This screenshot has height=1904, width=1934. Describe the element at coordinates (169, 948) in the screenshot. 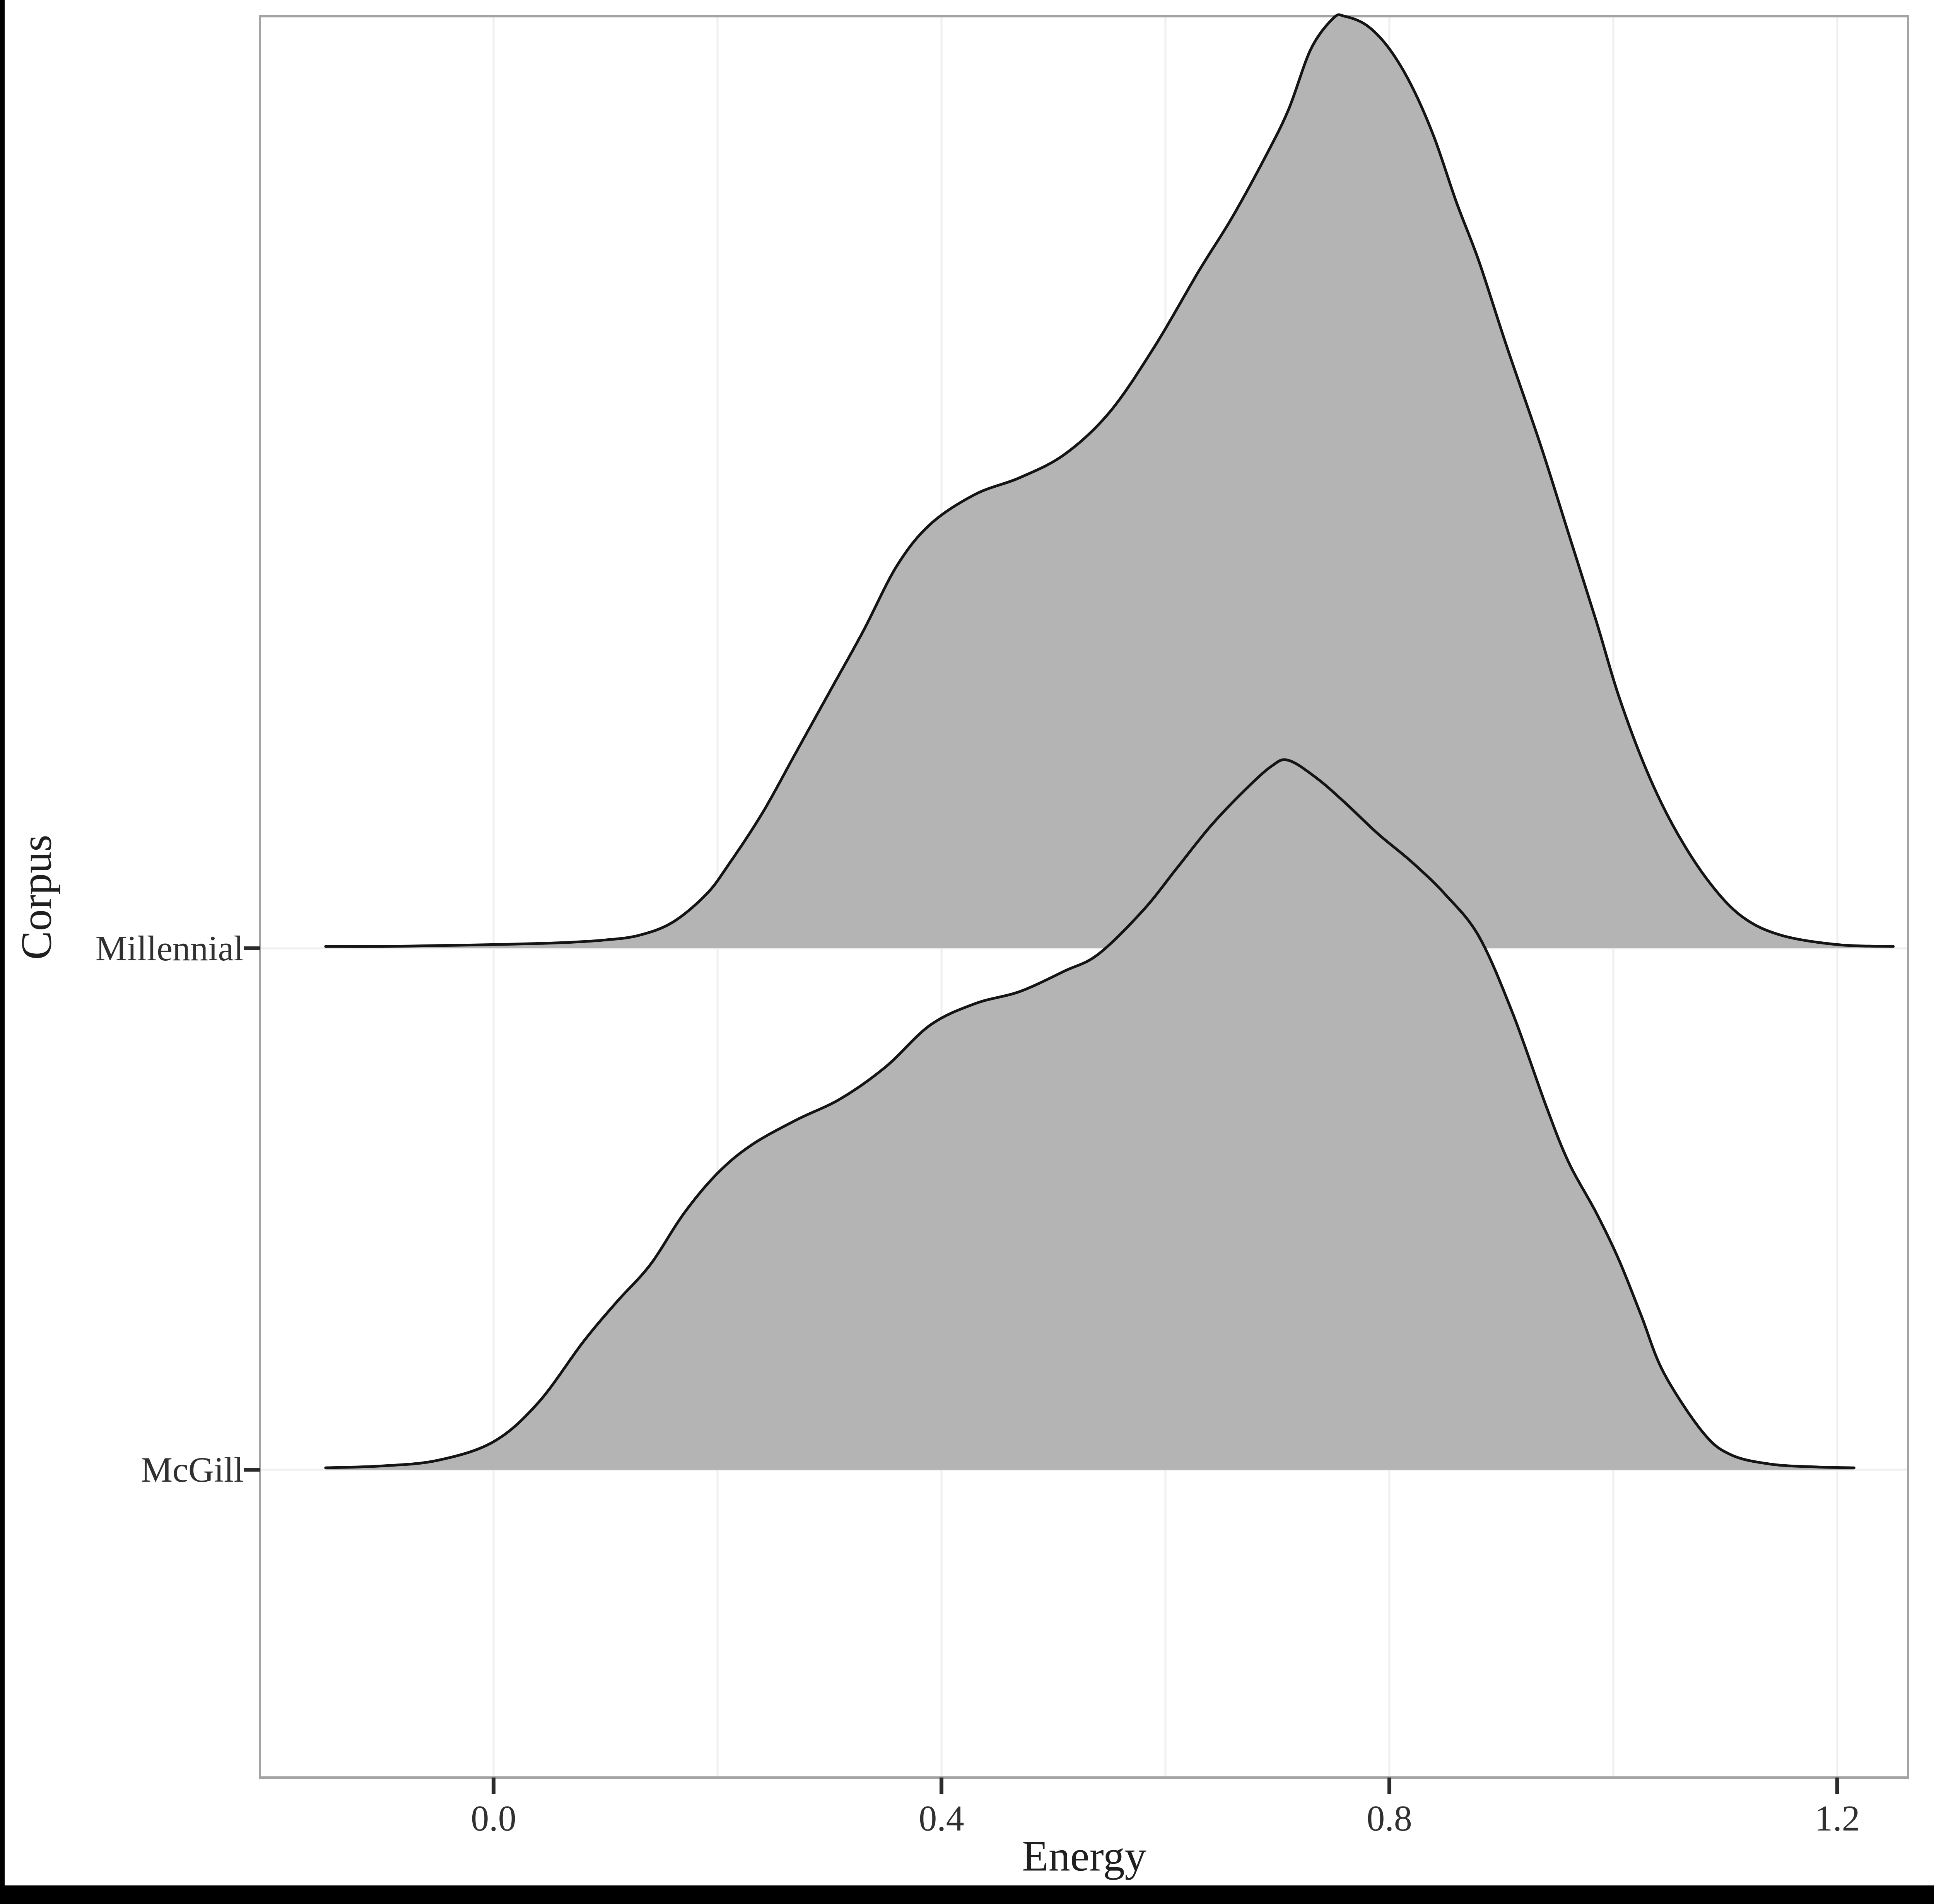

I see `y-tick-label-millennial: Millennial` at that location.